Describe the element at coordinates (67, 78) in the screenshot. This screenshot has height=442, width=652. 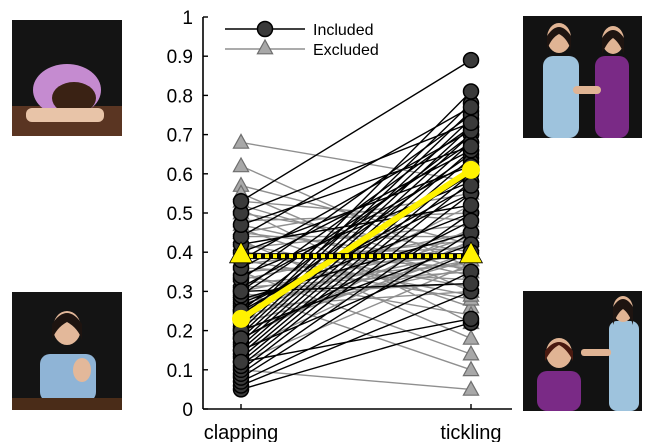
I see `photo-head-down` at that location.